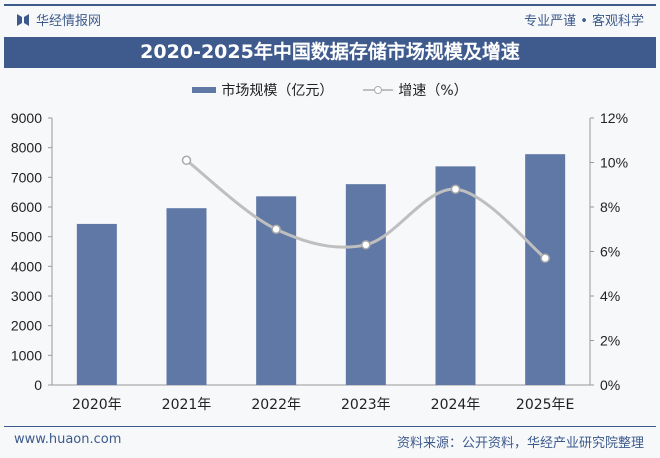  I want to click on y-tick-label: 4000, so click(26, 266).